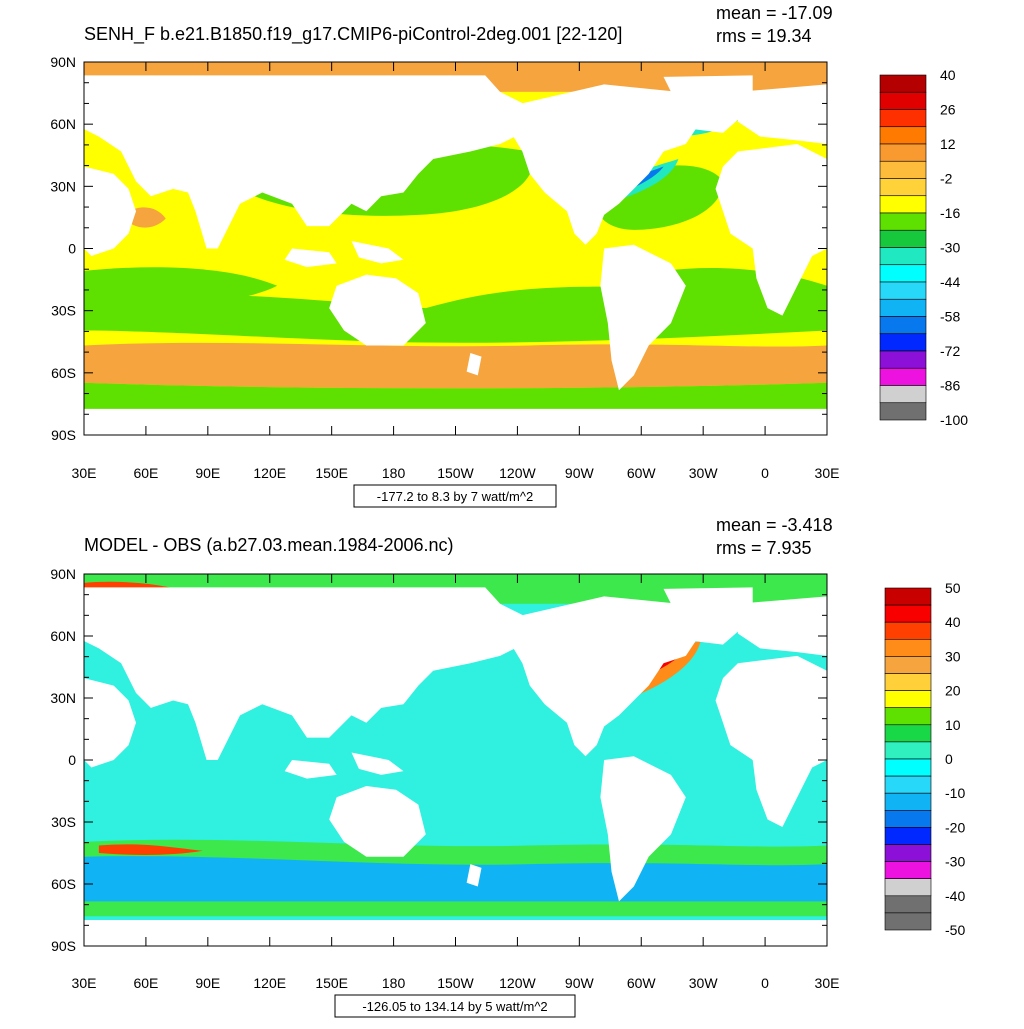 This screenshot has width=1024, height=1029. Describe the element at coordinates (950, 317) in the screenshot. I see `colorbar-label: -58` at that location.